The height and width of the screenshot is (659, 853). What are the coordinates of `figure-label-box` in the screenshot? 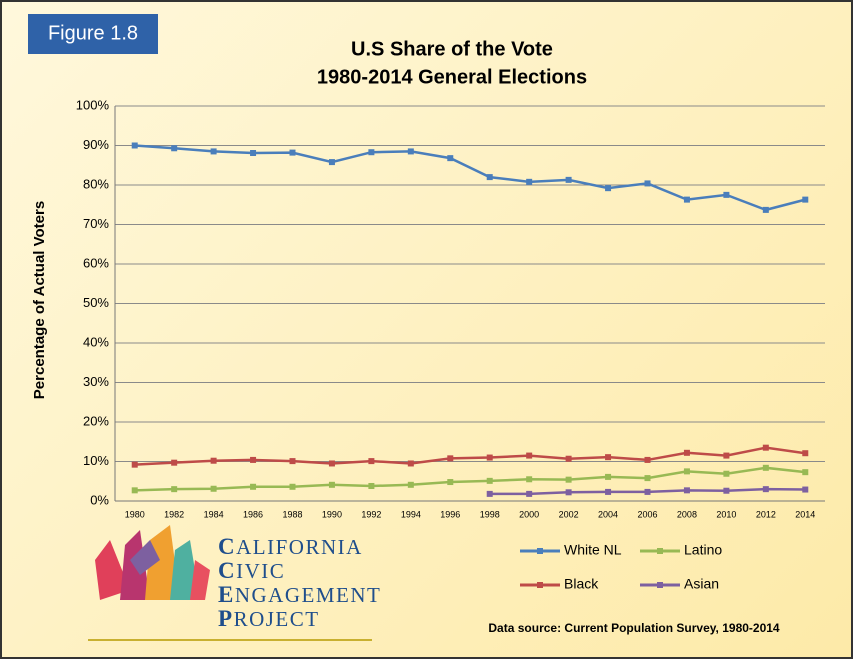 It's located at (93, 34).